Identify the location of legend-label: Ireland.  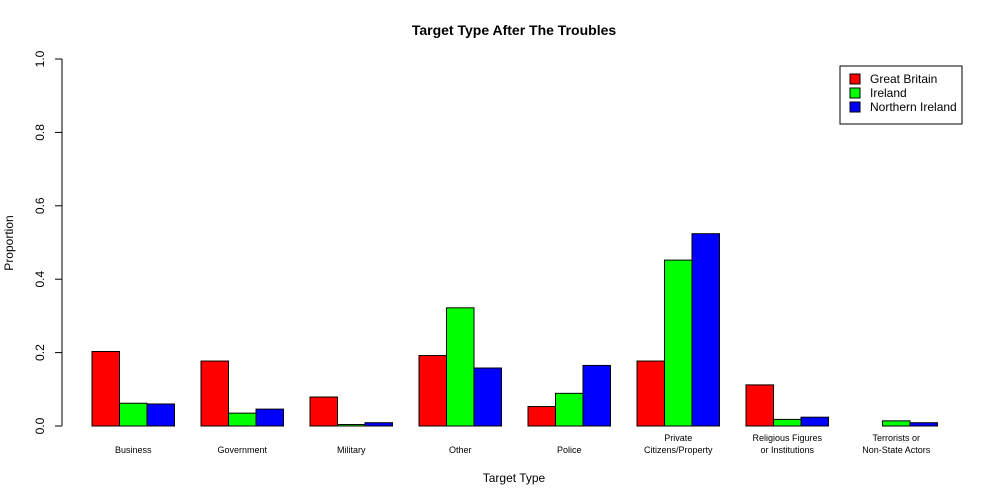
(888, 93).